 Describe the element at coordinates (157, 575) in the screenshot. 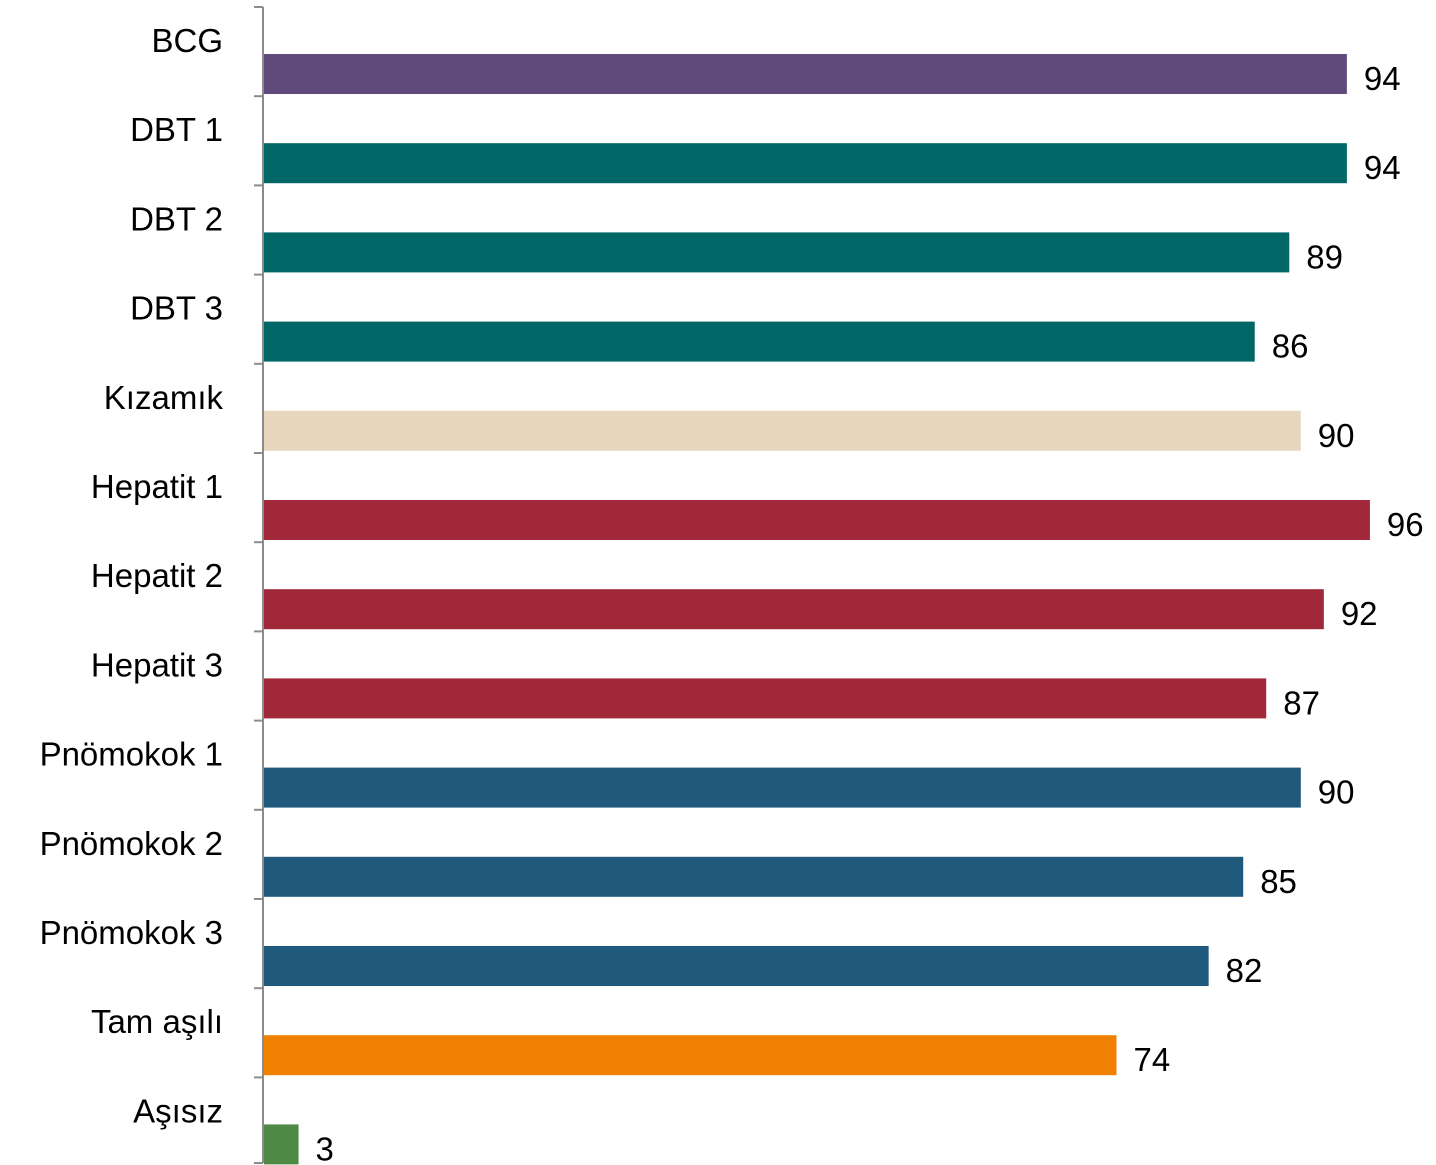

I see `category-label: Hepatit 2` at that location.